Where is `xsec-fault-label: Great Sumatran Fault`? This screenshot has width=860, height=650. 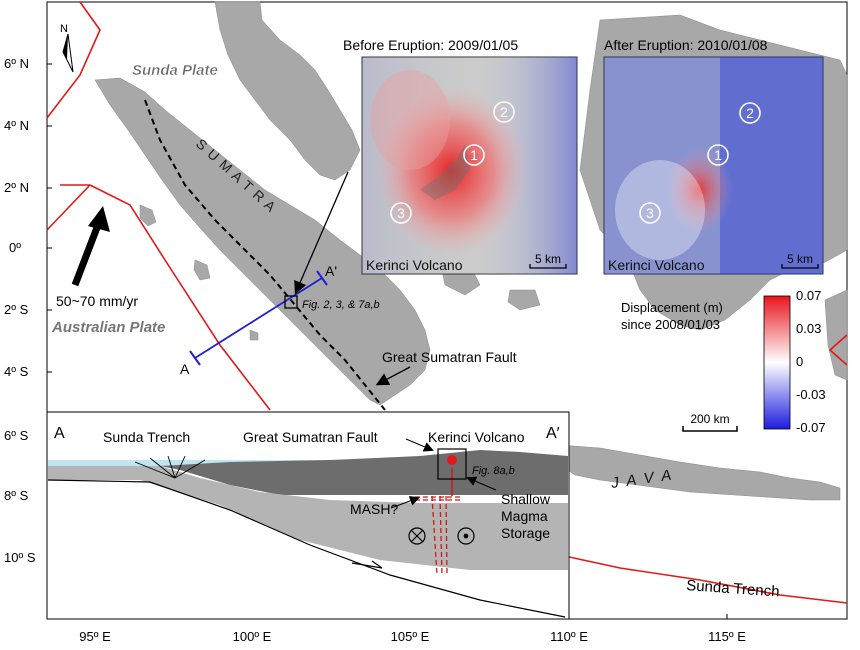 xsec-fault-label: Great Sumatran Fault is located at coordinates (310, 437).